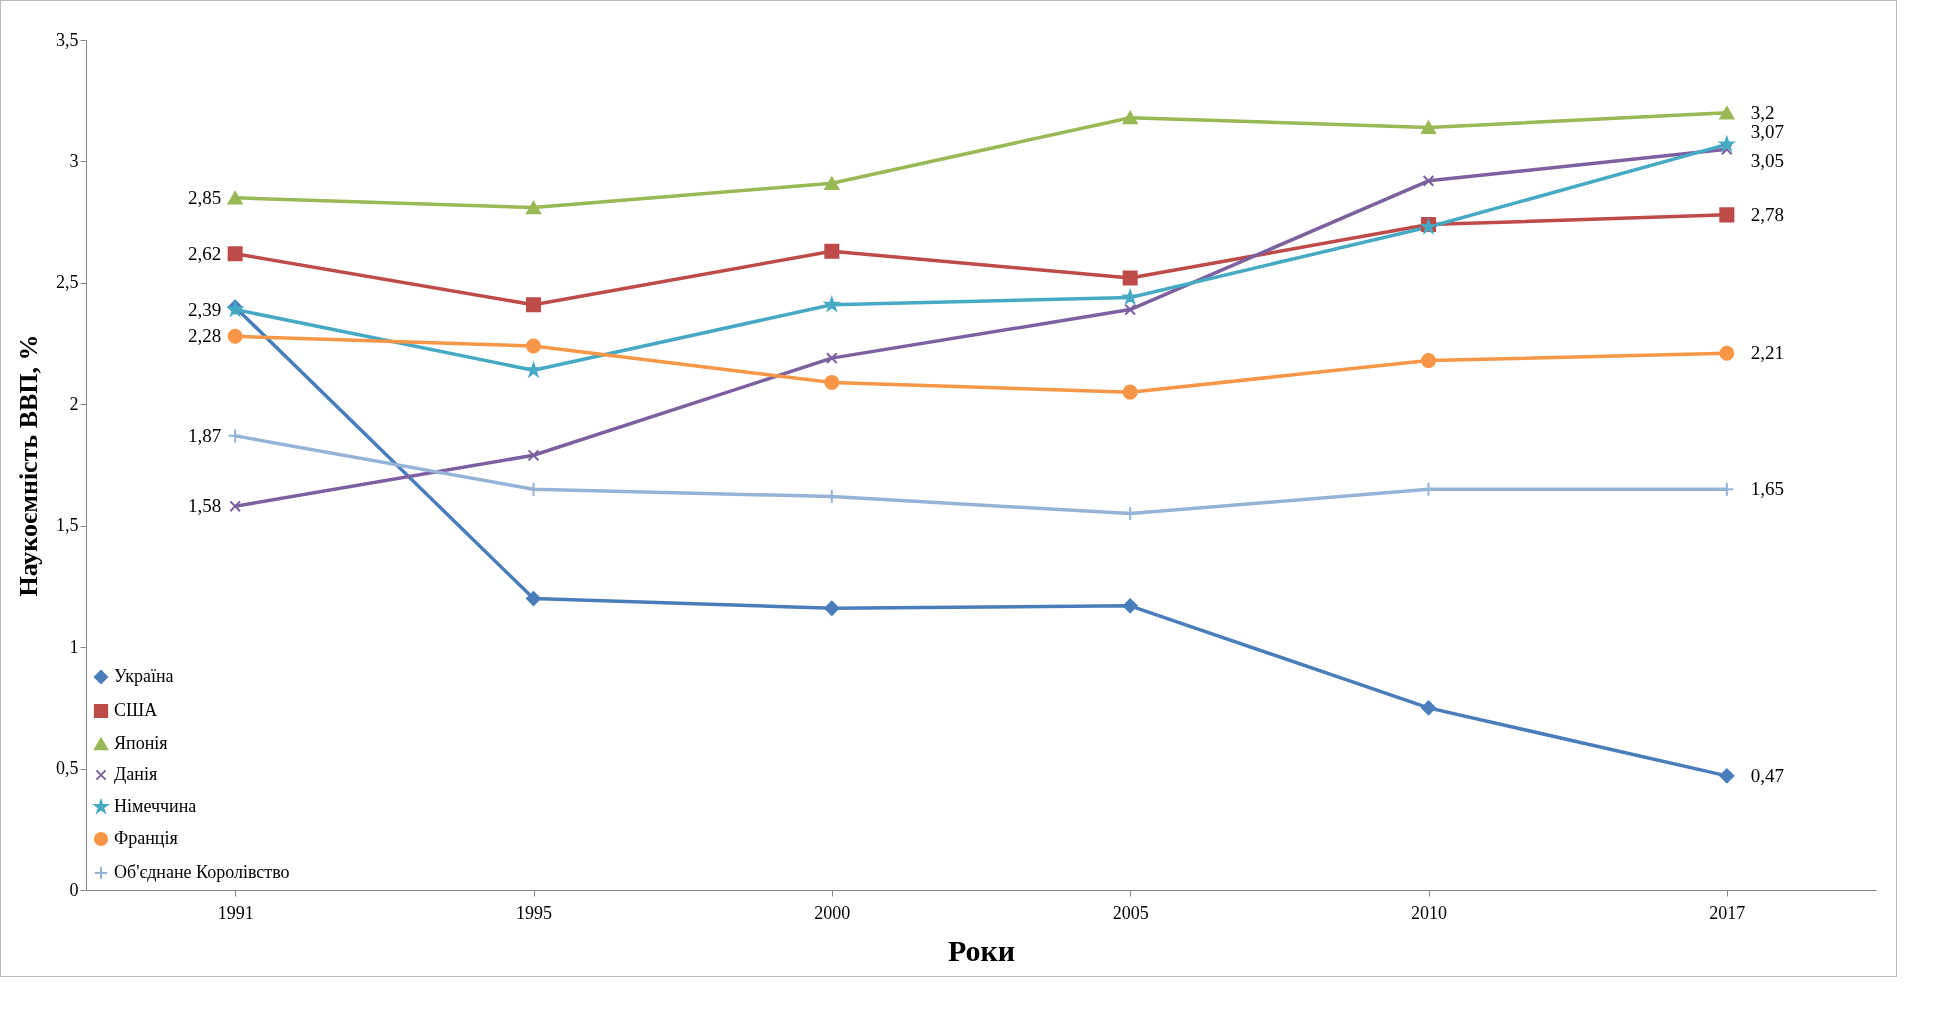 This screenshot has width=1941, height=1029. I want to click on y-tick-label: 0, so click(74, 889).